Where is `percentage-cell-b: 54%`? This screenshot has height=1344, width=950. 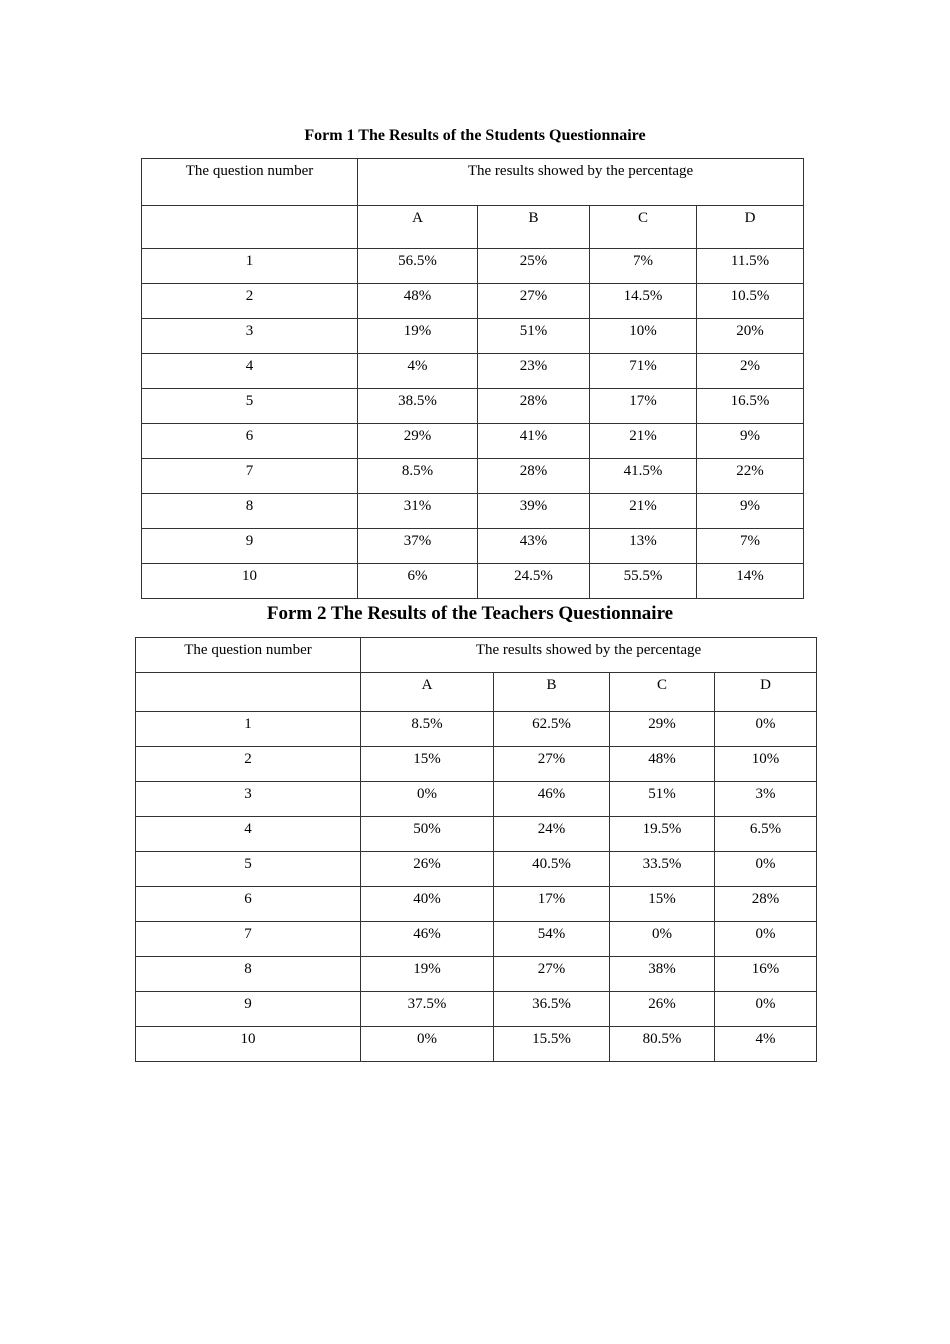 percentage-cell-b: 54% is located at coordinates (551, 939).